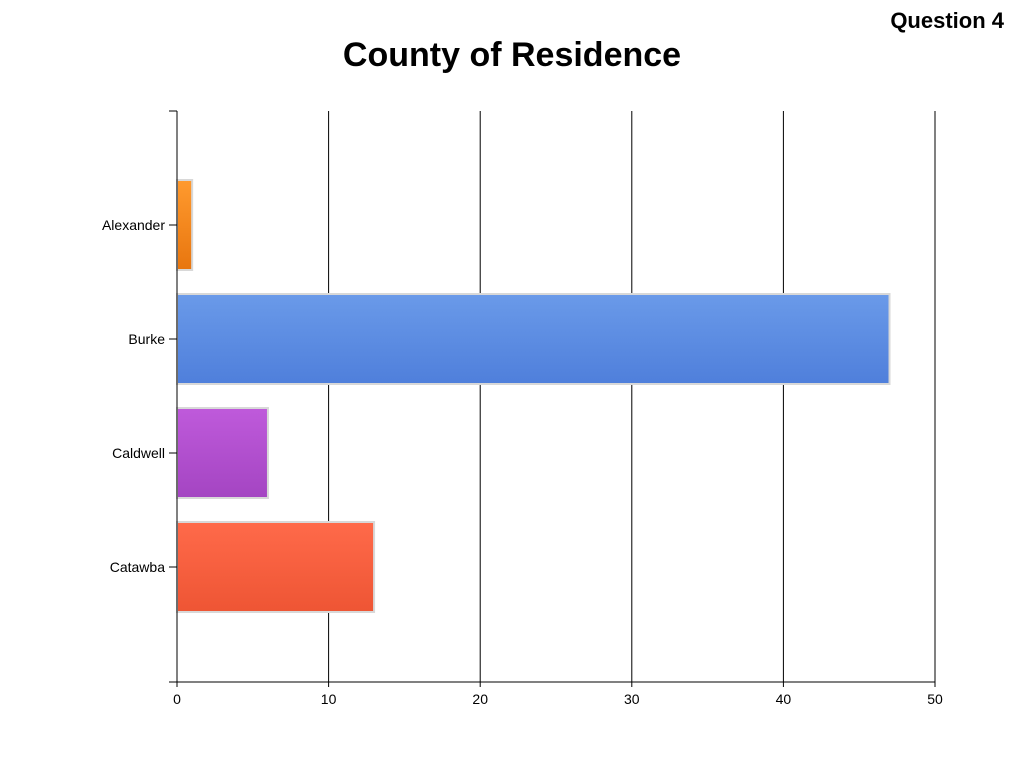 This screenshot has height=768, width=1024. Describe the element at coordinates (177, 699) in the screenshot. I see `x-tick-label: 0` at that location.